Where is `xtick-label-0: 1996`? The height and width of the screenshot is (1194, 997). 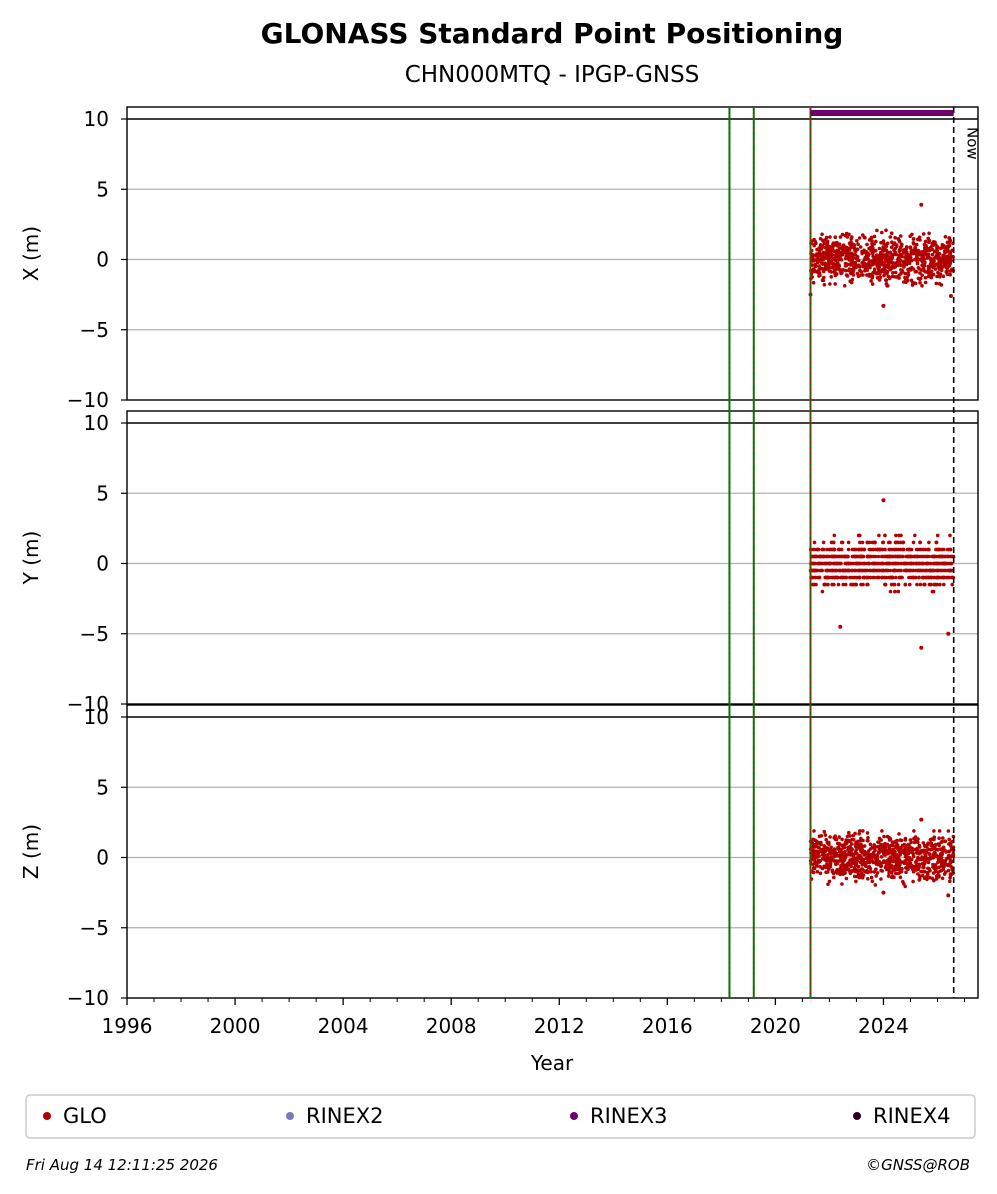
xtick-label-0: 1996 is located at coordinates (127, 1026).